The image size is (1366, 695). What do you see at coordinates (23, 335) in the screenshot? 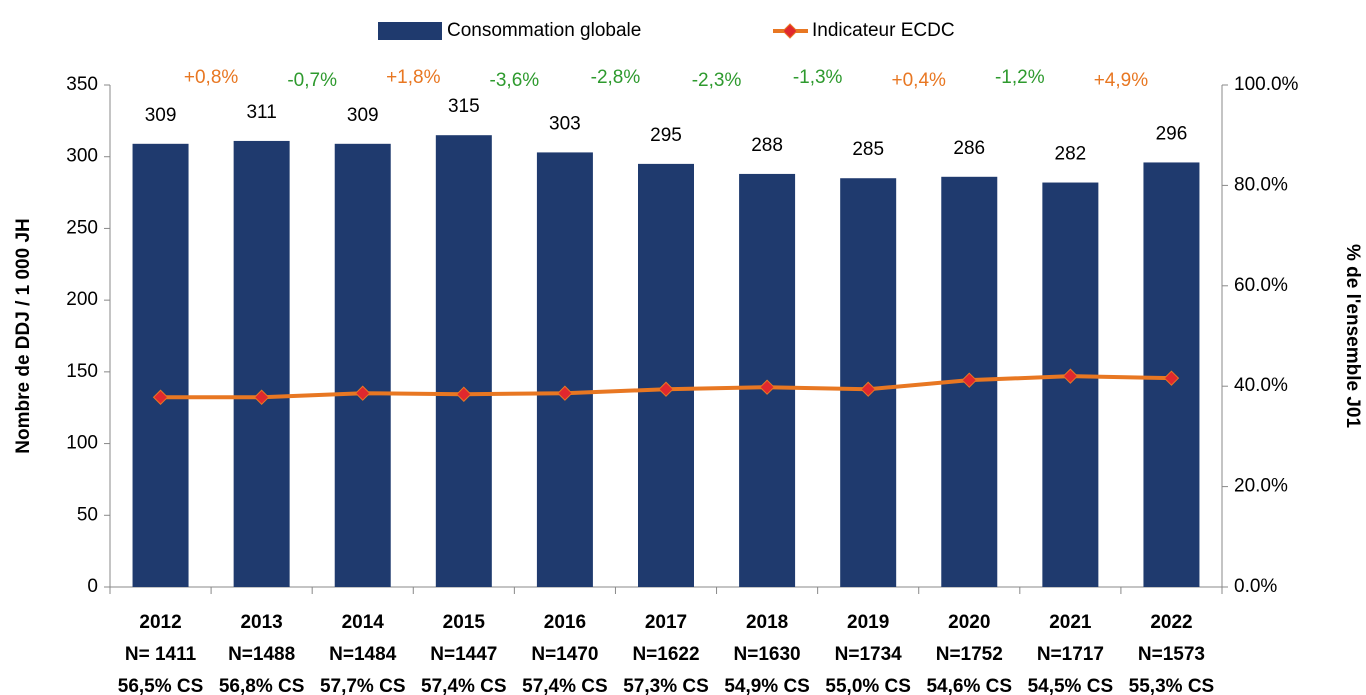
I see `y-axis-title: Nombre de DDJ / 1 000 JH` at bounding box center [23, 335].